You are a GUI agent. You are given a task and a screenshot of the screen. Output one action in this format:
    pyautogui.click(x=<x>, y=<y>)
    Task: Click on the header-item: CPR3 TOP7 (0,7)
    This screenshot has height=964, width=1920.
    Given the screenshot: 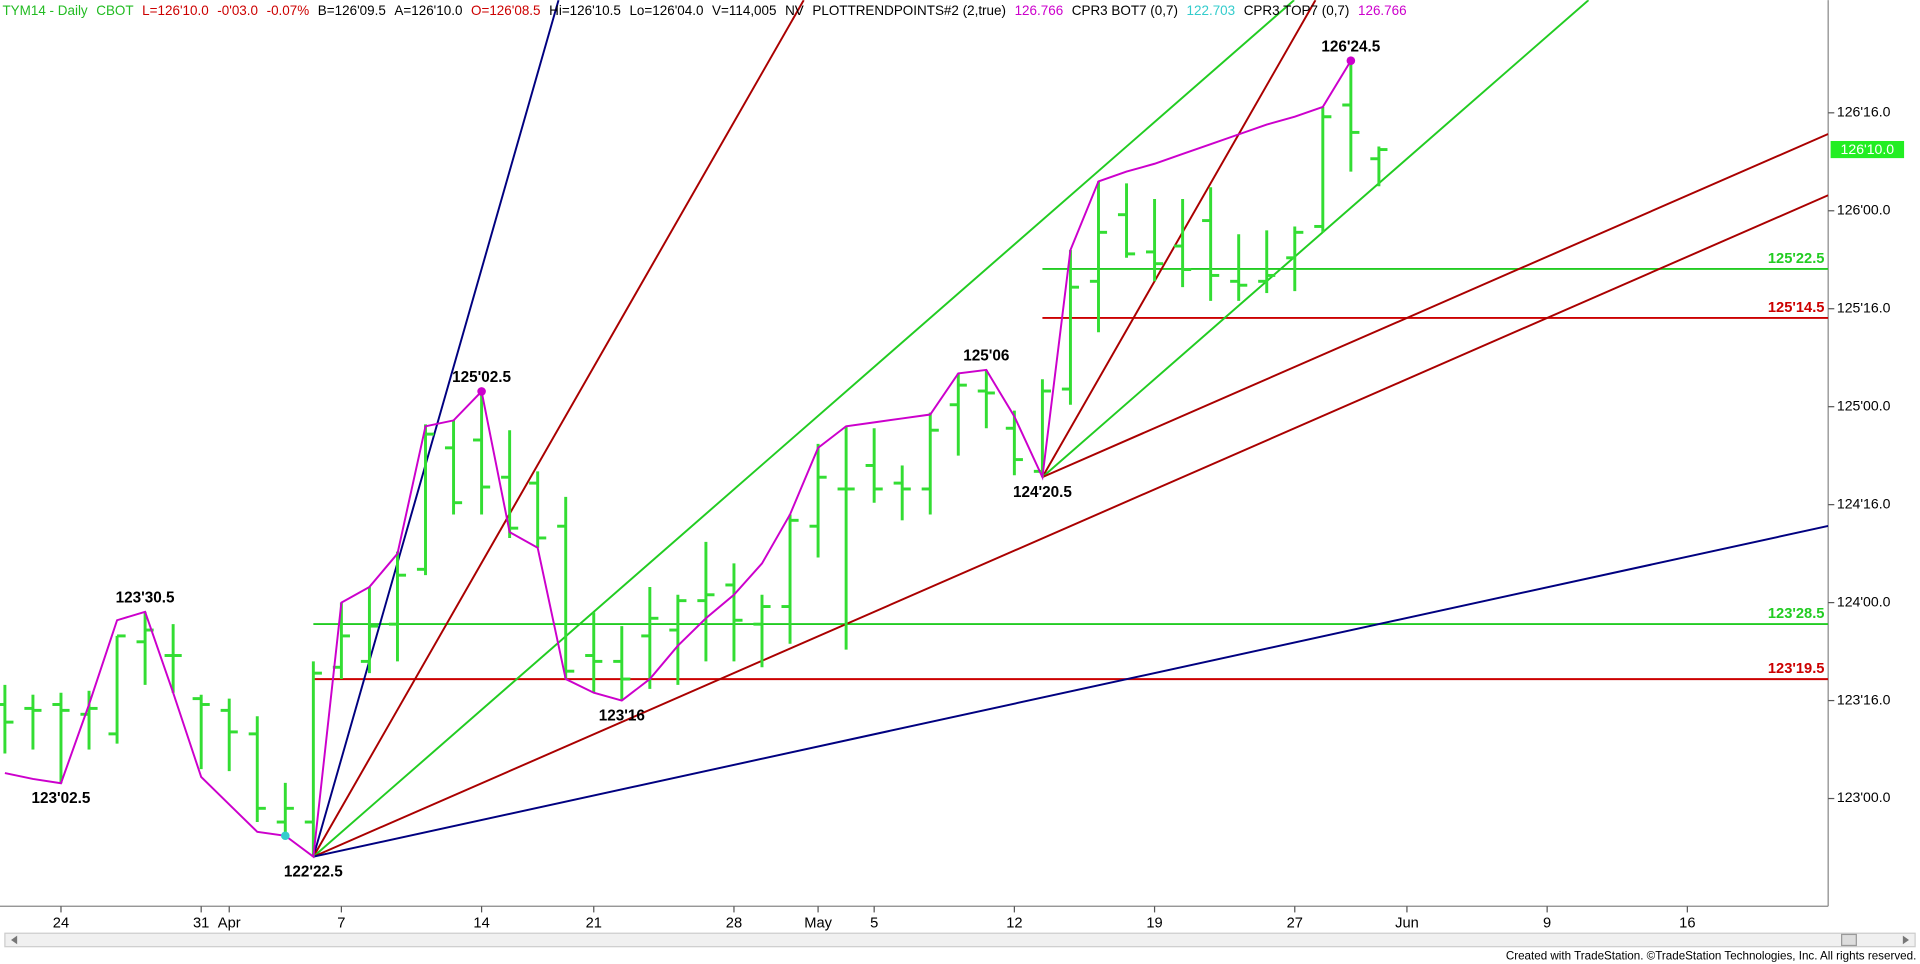 What is the action you would take?
    pyautogui.click(x=1297, y=10)
    